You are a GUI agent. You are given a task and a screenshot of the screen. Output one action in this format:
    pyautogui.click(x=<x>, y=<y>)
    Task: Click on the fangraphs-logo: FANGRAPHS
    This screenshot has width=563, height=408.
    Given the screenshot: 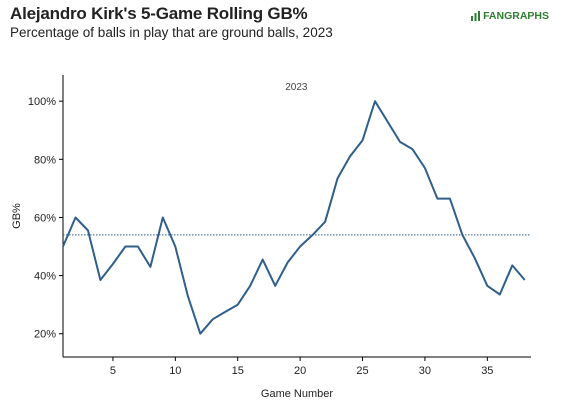 What is the action you would take?
    pyautogui.click(x=509, y=16)
    